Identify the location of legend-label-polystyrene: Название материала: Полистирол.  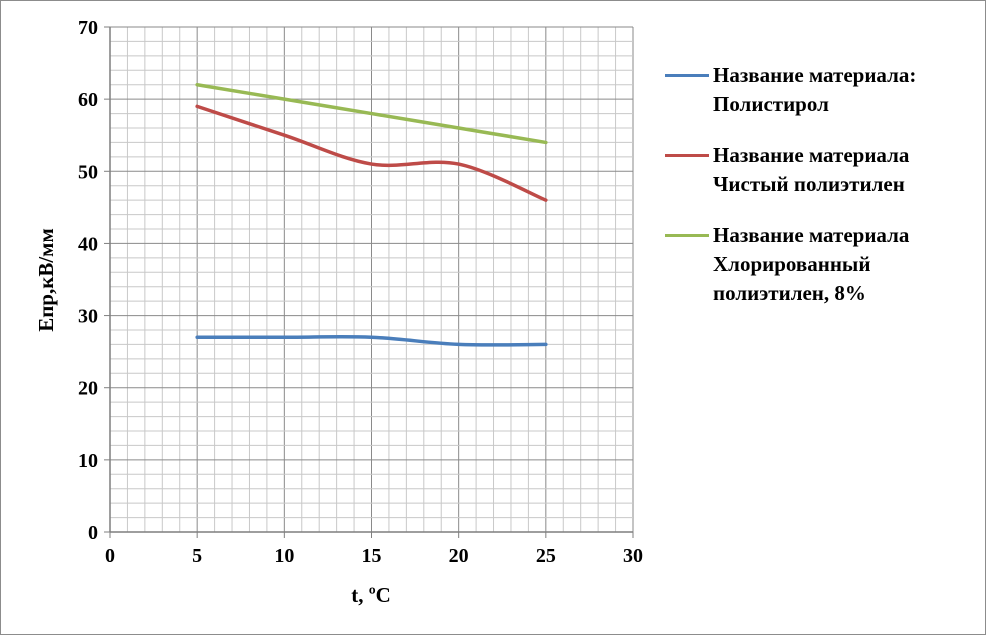
(815, 89).